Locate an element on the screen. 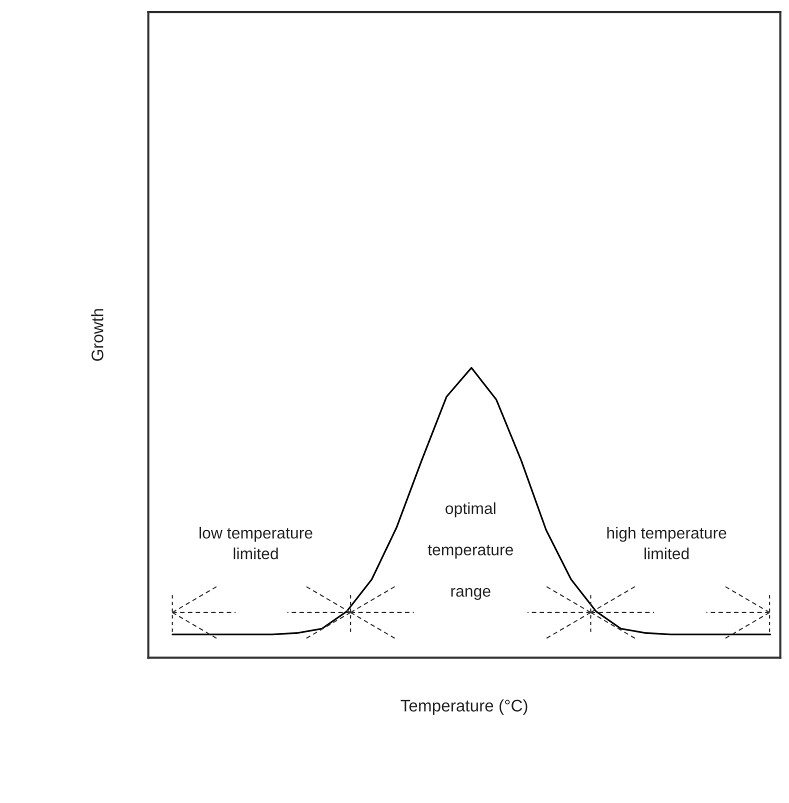 The width and height of the screenshot is (789, 803). x-axis-title: Temperature (°C) is located at coordinates (464, 707).